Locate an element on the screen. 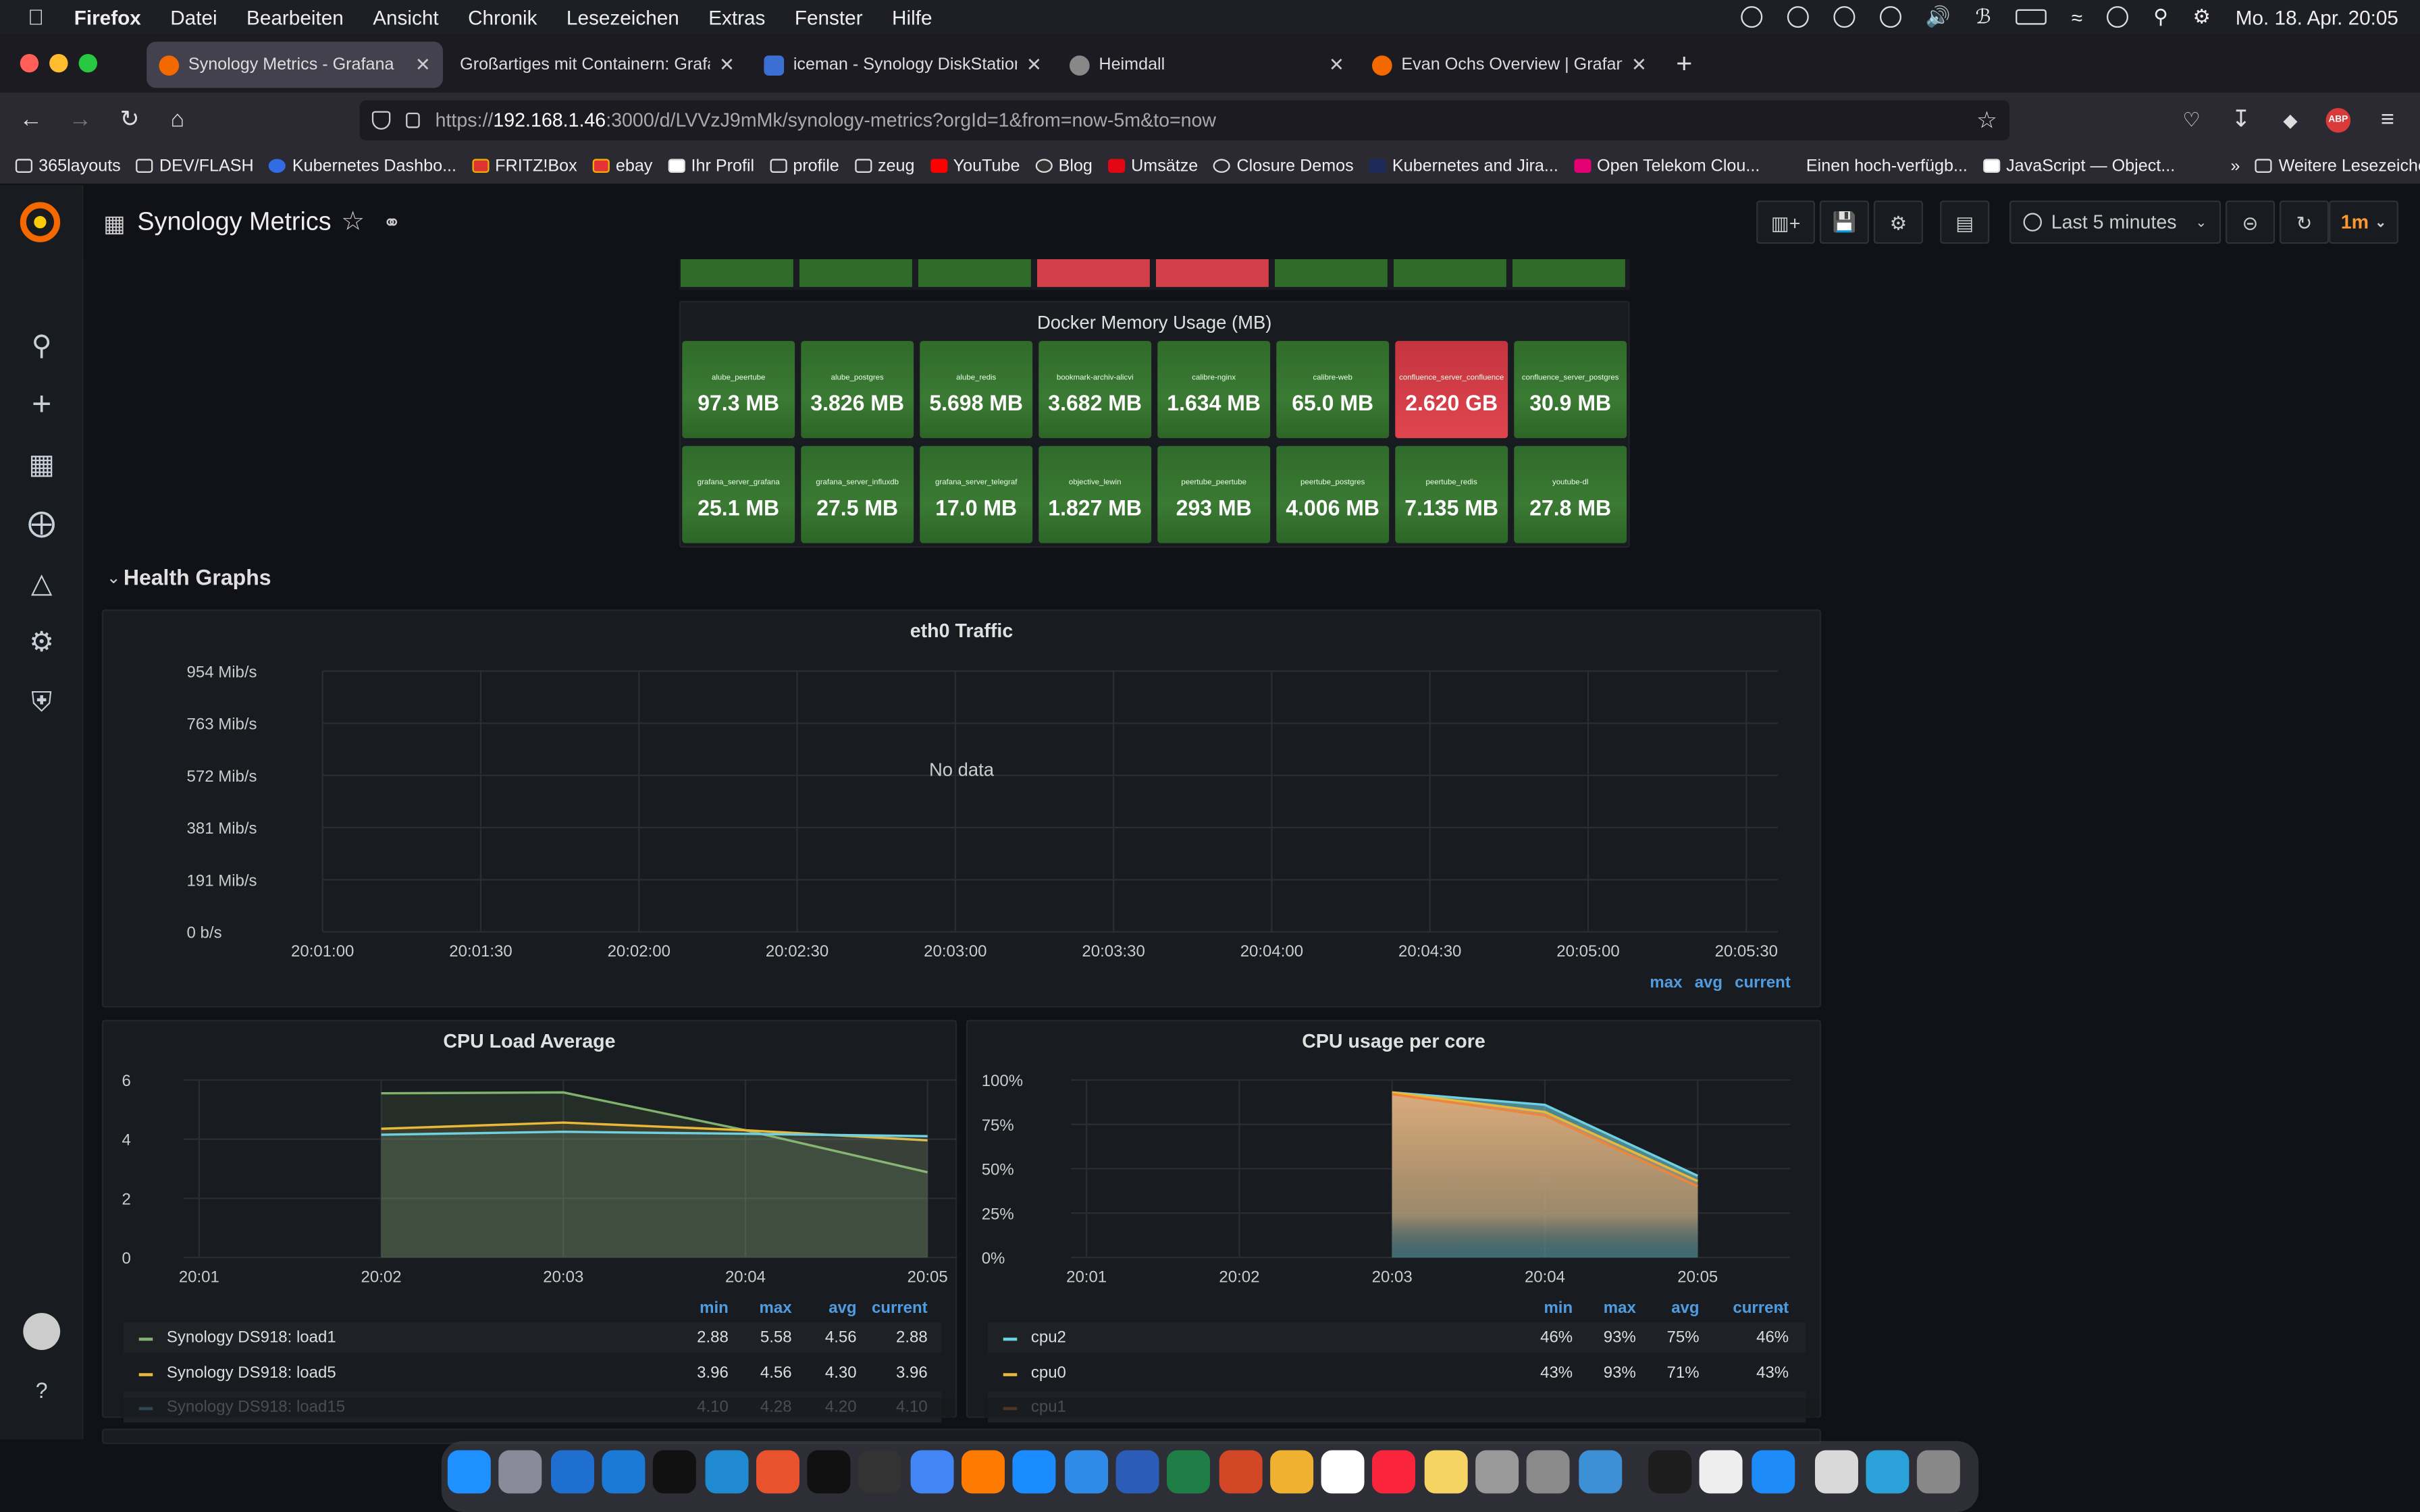 The image size is (2420, 1512). window-zoom-button is located at coordinates (87, 63).